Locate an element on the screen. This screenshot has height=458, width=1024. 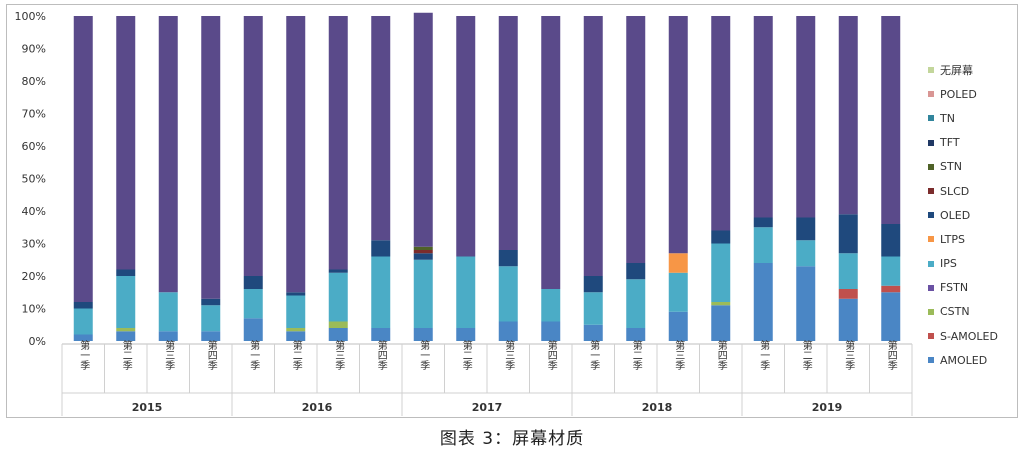
legend-item: S-AMOLED is located at coordinates (973, 336).